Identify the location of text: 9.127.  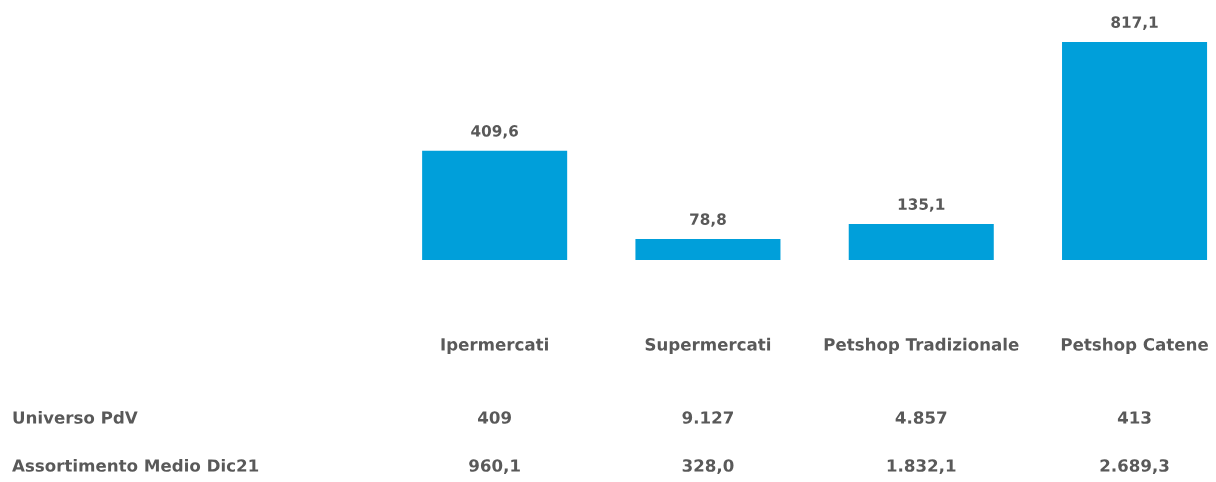
(707, 417).